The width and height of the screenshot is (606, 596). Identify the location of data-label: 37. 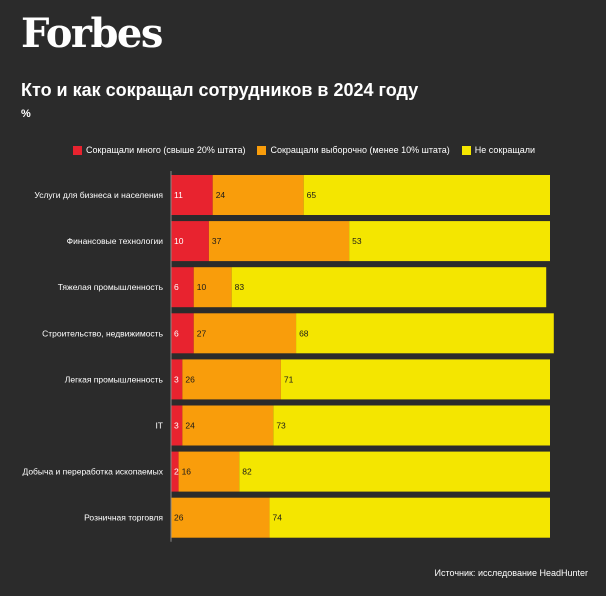
(217, 241).